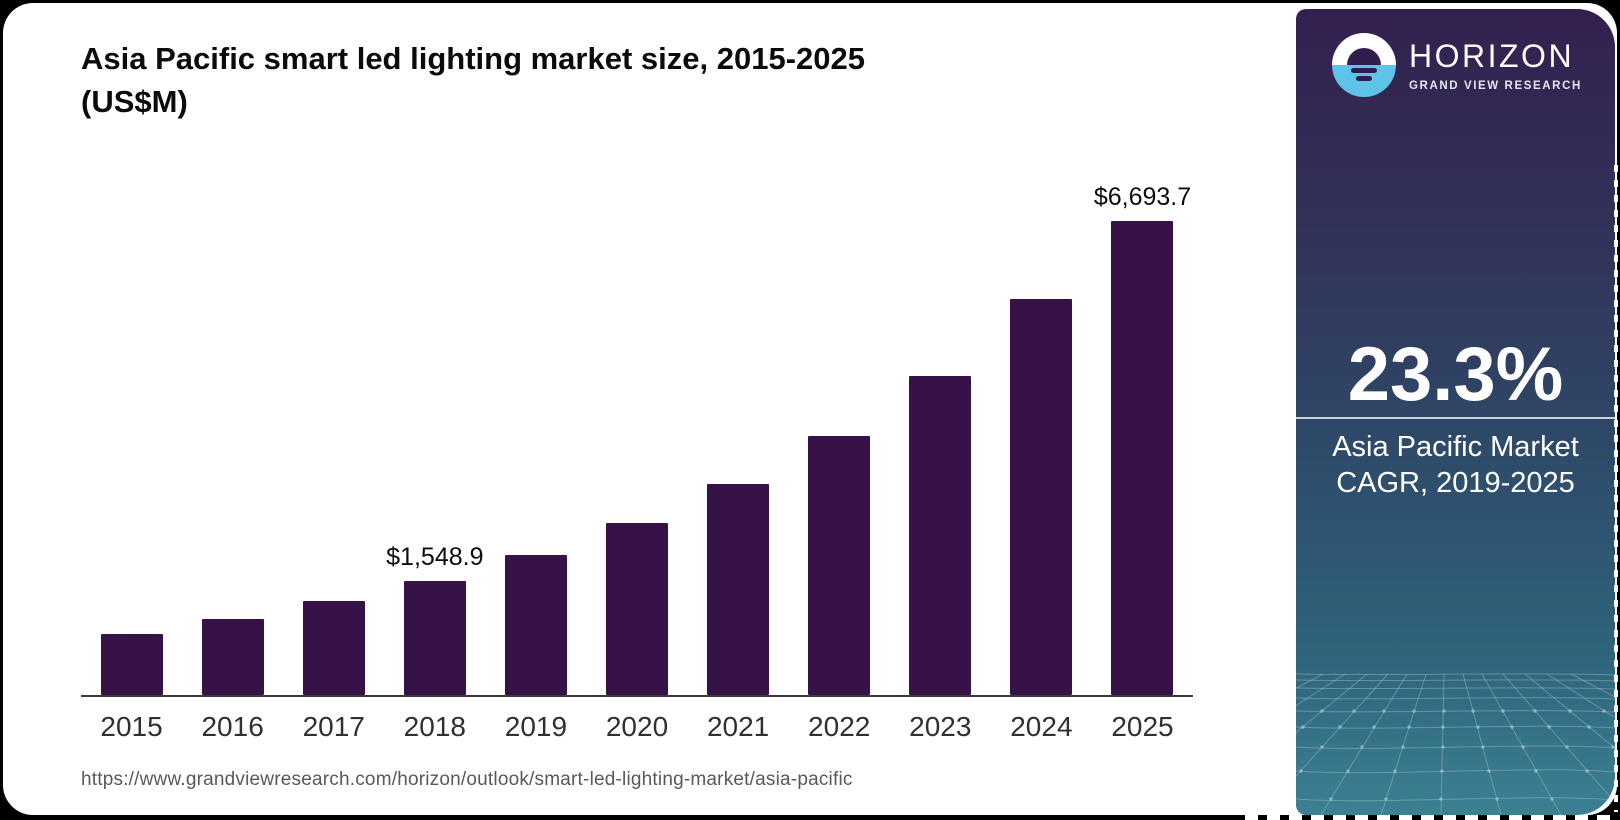 This screenshot has width=1620, height=820. Describe the element at coordinates (1455, 465) in the screenshot. I see `cagr-caption: Asia Pacific Market CAGR, 2019-2025` at that location.